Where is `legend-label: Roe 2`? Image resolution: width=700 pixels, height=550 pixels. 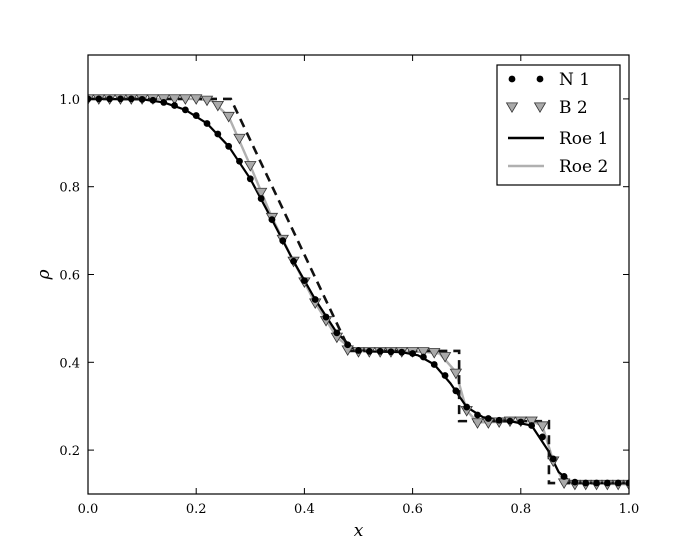 legend-label: Roe 2 is located at coordinates (583, 167).